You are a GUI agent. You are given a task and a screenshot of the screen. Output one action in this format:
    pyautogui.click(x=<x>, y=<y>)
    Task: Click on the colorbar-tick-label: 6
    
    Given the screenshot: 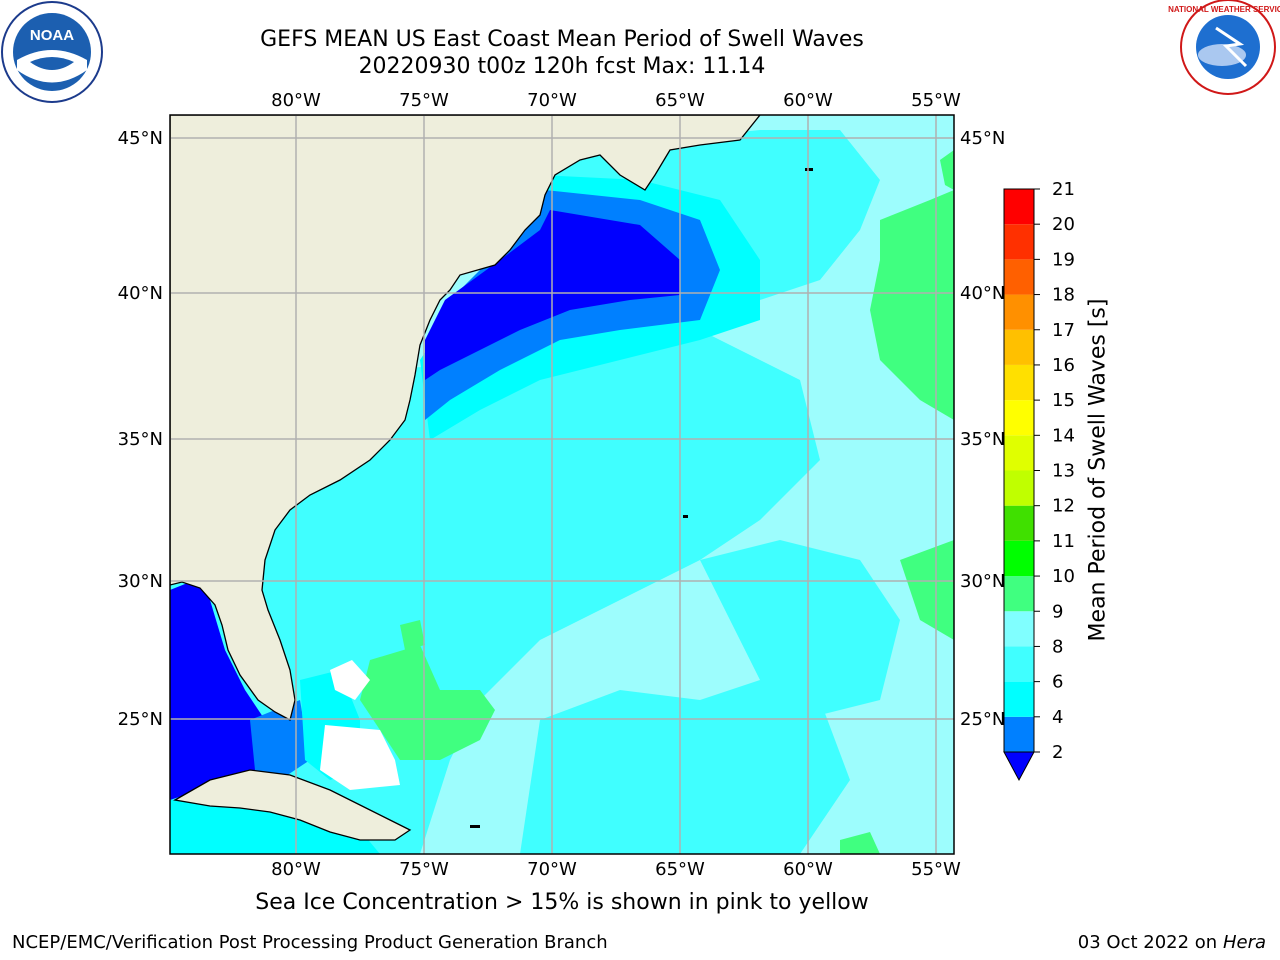 What is the action you would take?
    pyautogui.click(x=1057, y=682)
    